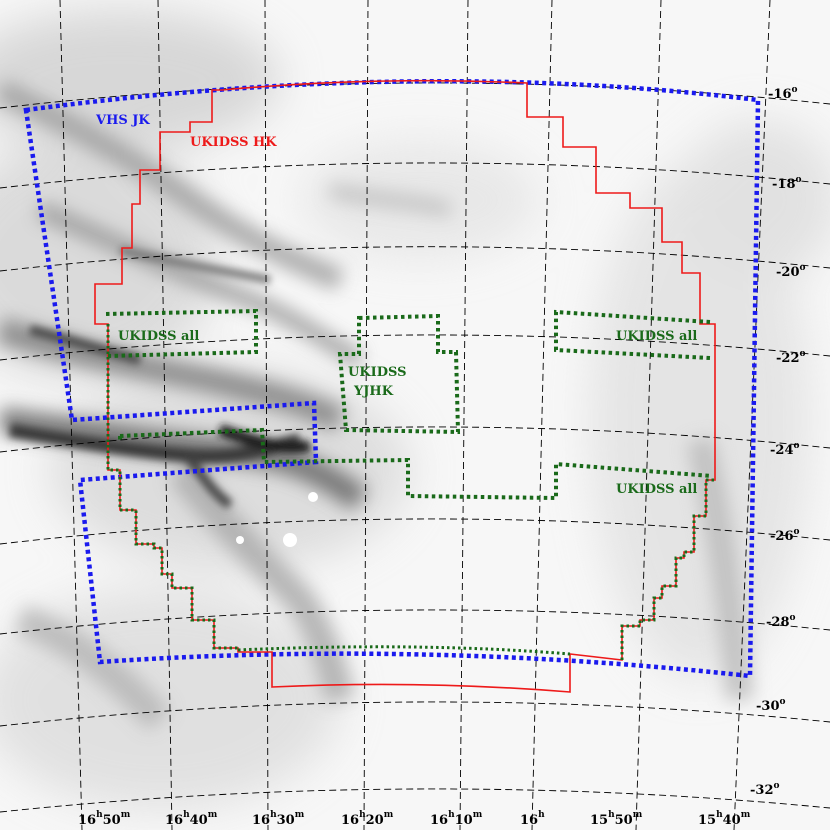 The image size is (830, 830). I want to click on ra-label: 15h40m, so click(724, 819).